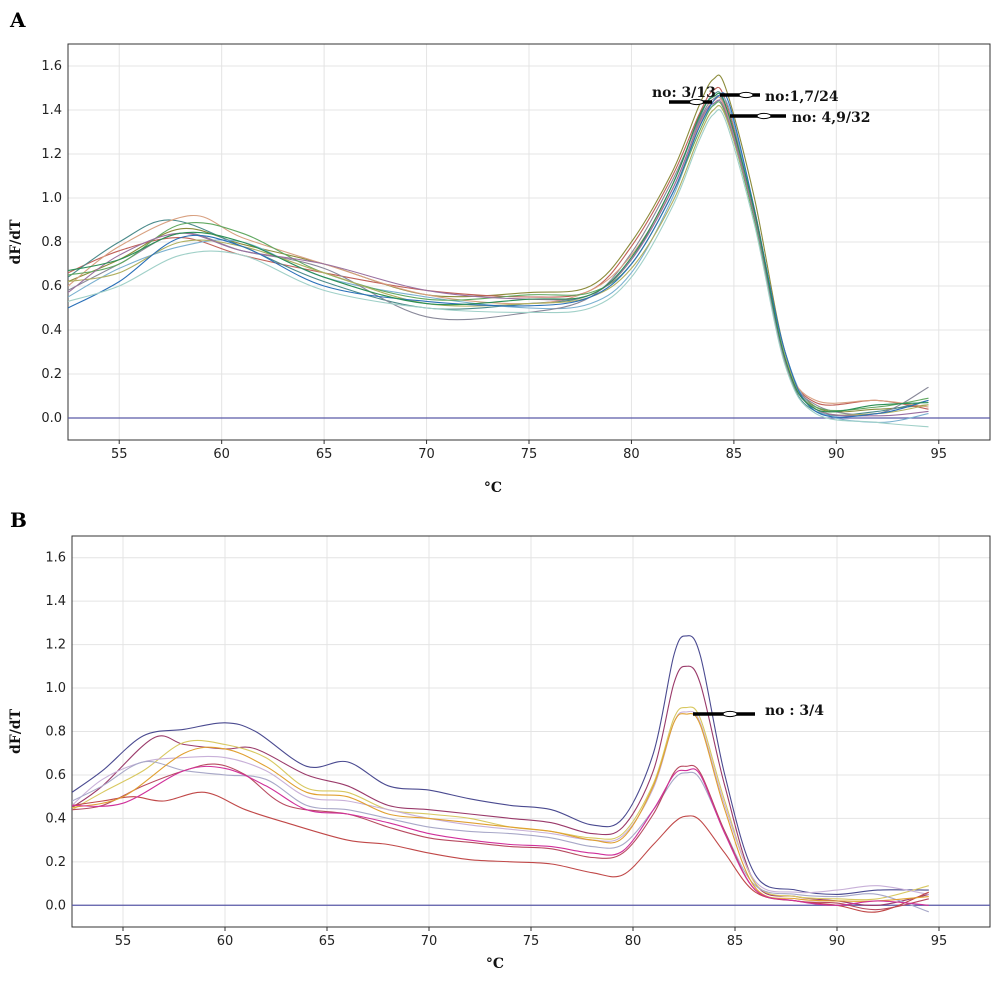 Image resolution: width=1000 pixels, height=990 pixels. I want to click on annotation: no : 3/4, so click(758, 711).